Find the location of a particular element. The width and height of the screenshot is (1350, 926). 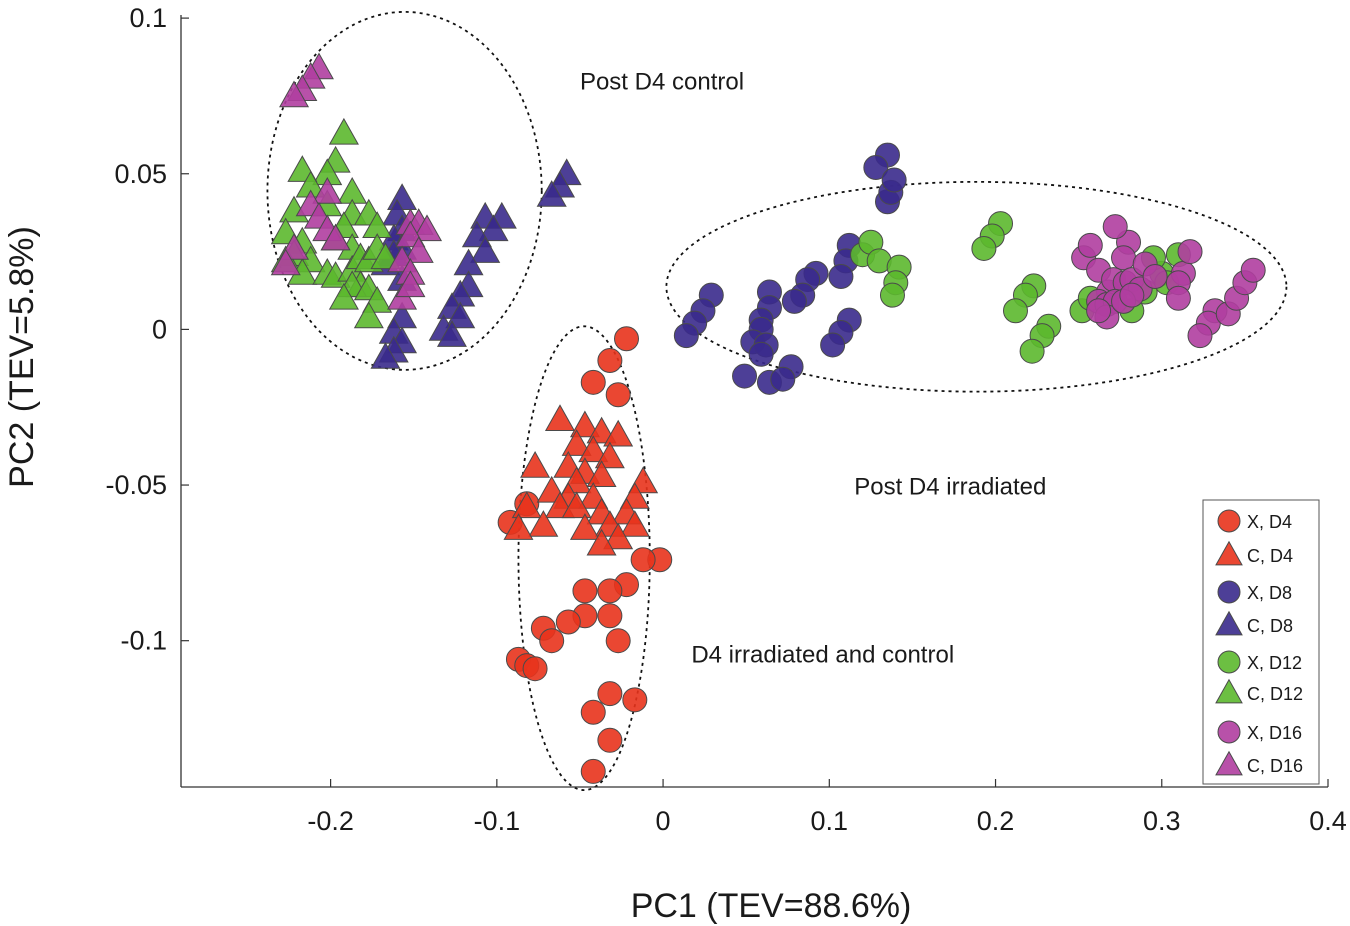

series-x-d16 is located at coordinates (1168, 281).